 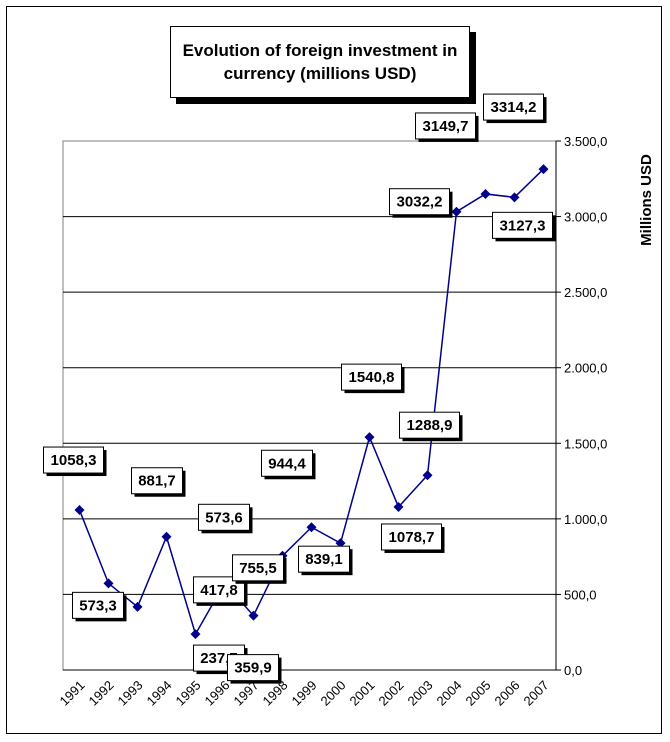 I want to click on x-tick-label: 2004, so click(x=449, y=693).